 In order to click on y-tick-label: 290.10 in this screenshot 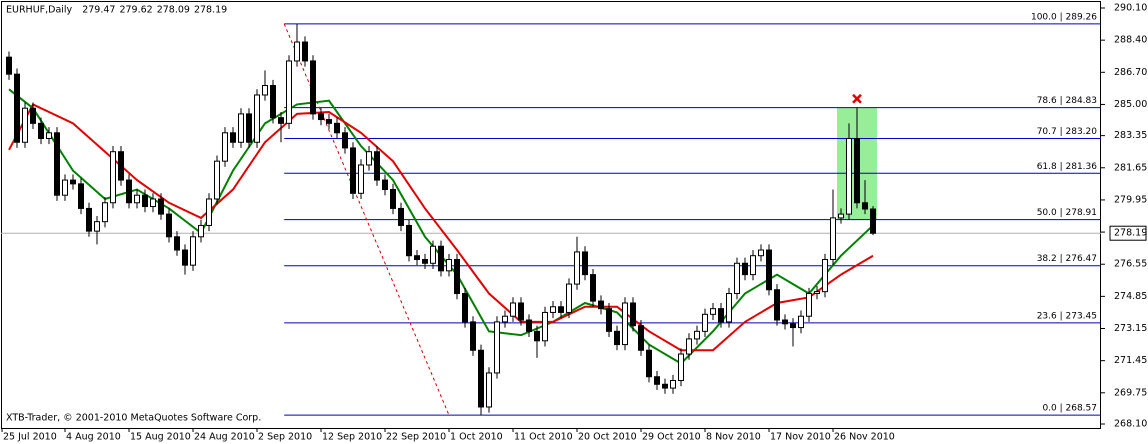, I will do `click(1130, 8)`.